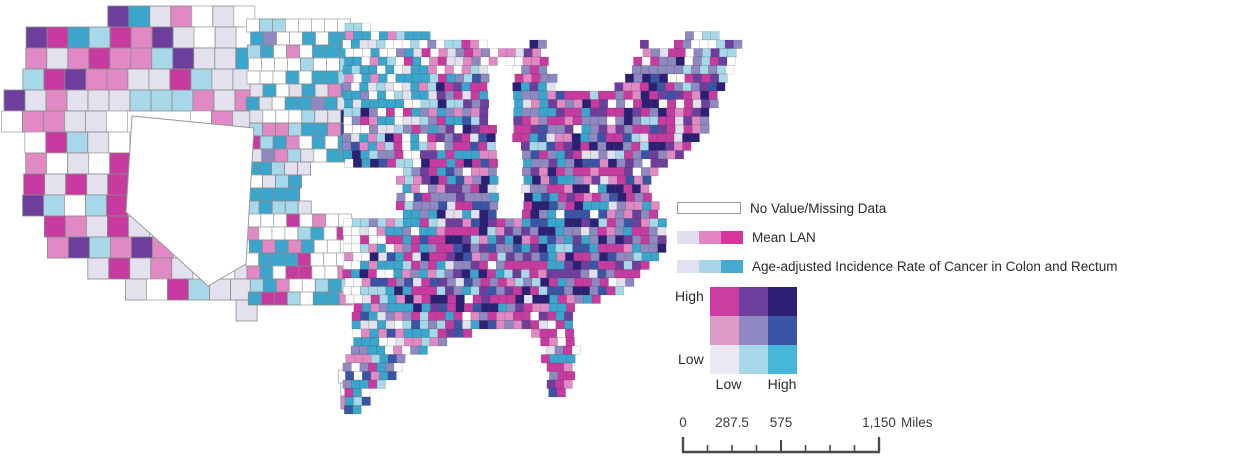 Image resolution: width=1240 pixels, height=462 pixels. I want to click on swatch-segment, so click(732, 266).